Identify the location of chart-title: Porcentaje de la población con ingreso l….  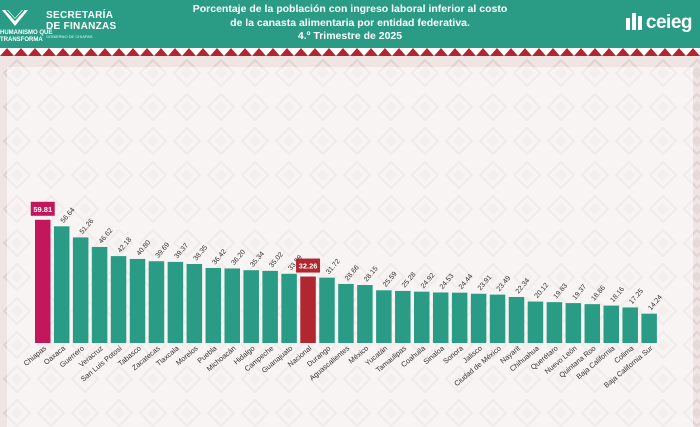
(350, 23).